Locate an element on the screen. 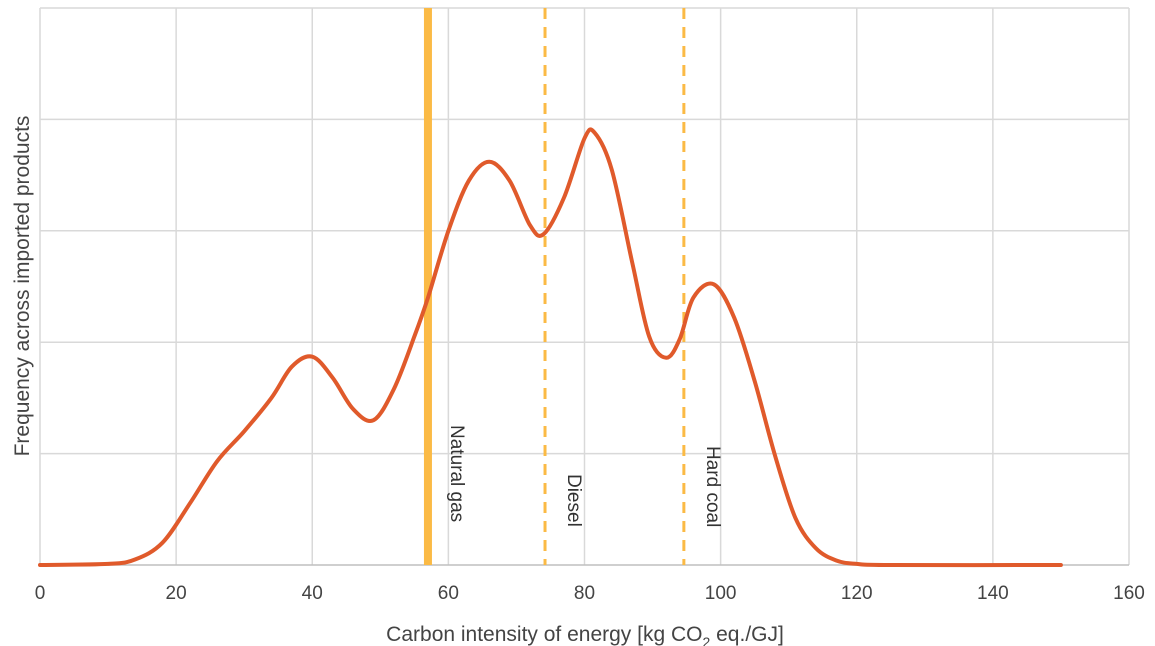 The image size is (1155, 646). x-tick-labels: 0 20 40 60 80 100 120 140 160 is located at coordinates (590, 593).